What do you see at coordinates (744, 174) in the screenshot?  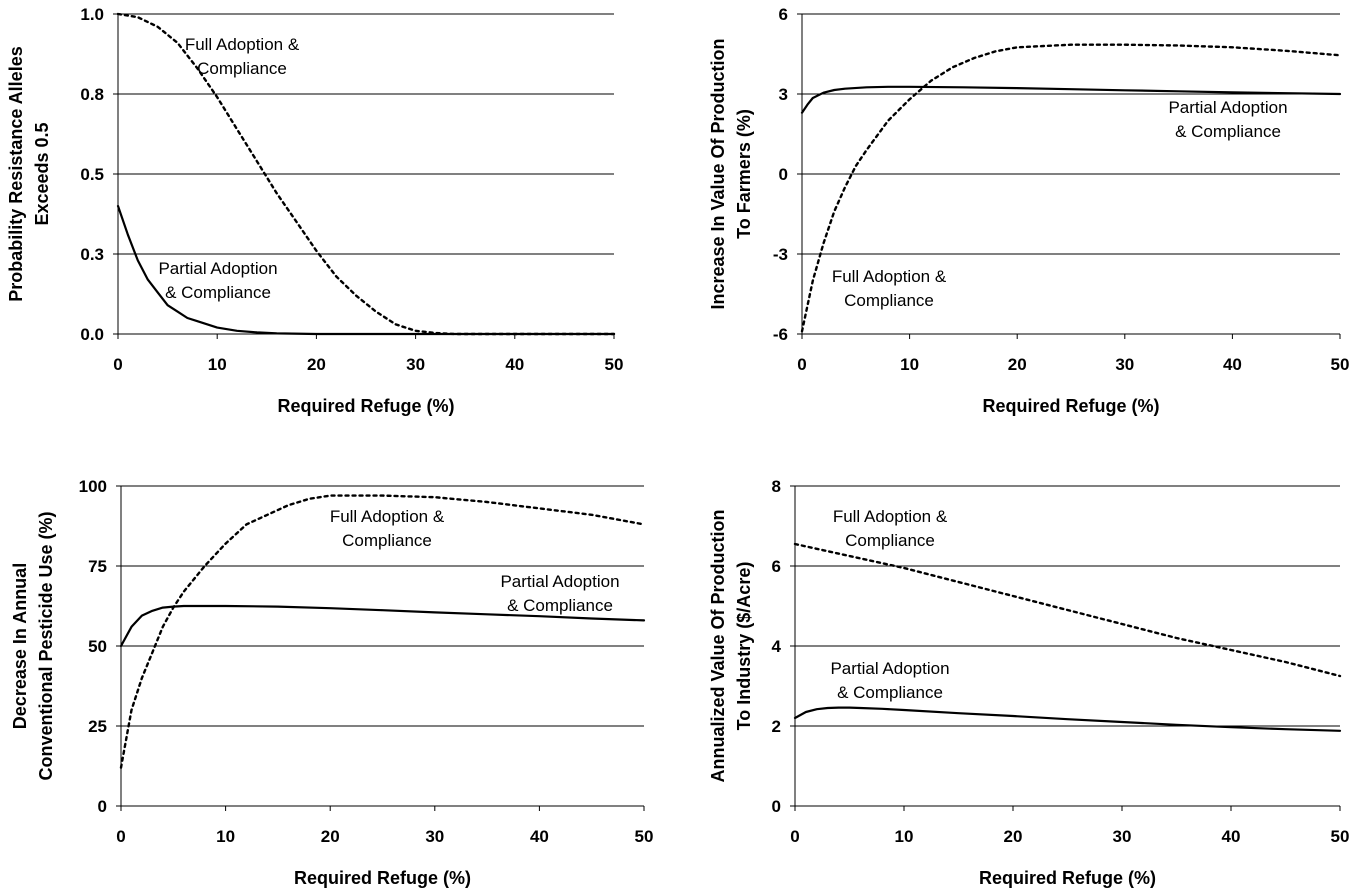 I see `y-axis-title: To Farmers (%)` at bounding box center [744, 174].